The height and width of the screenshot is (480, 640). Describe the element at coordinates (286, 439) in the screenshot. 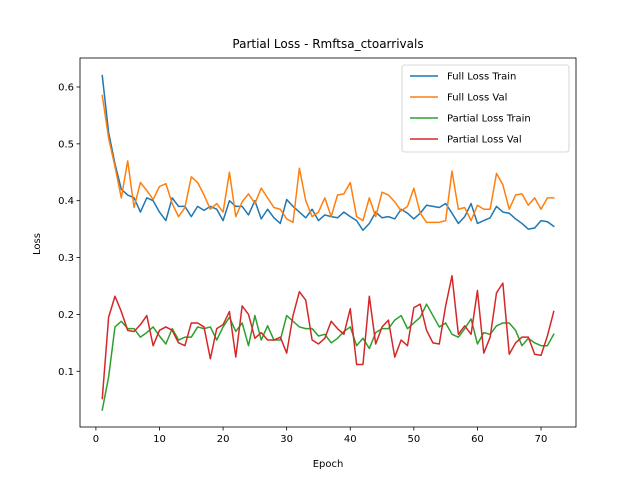

I see `x-tick-label-3: 30` at that location.